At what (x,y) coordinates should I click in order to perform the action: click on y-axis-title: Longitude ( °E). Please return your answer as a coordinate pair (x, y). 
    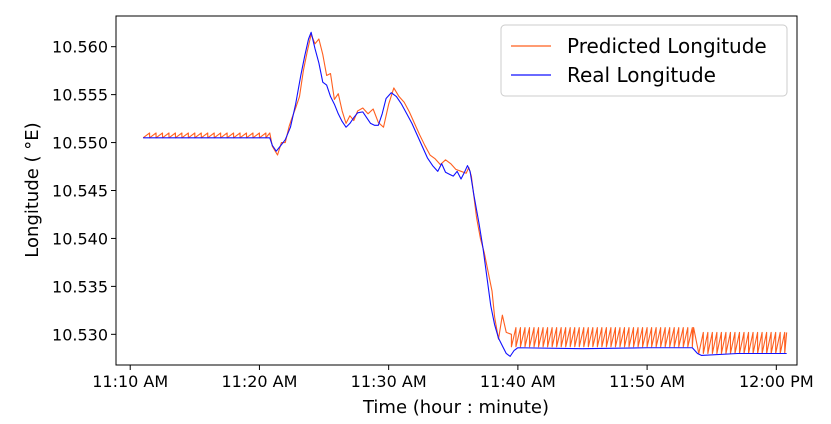
    Looking at the image, I should click on (32, 189).